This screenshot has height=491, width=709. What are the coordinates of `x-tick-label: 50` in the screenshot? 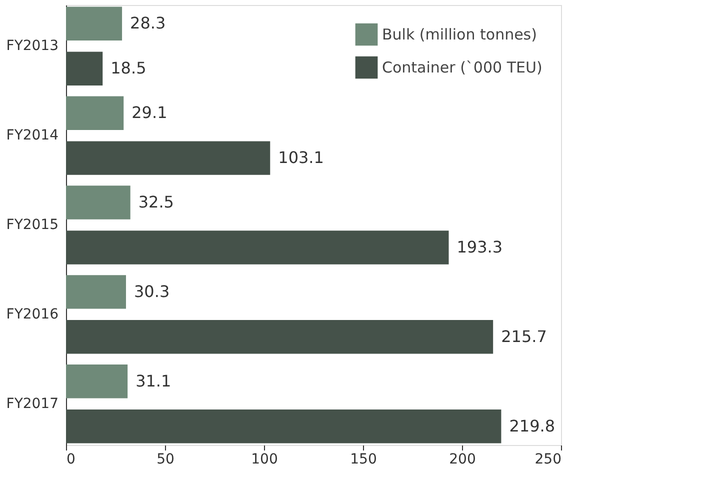 It's located at (165, 460).